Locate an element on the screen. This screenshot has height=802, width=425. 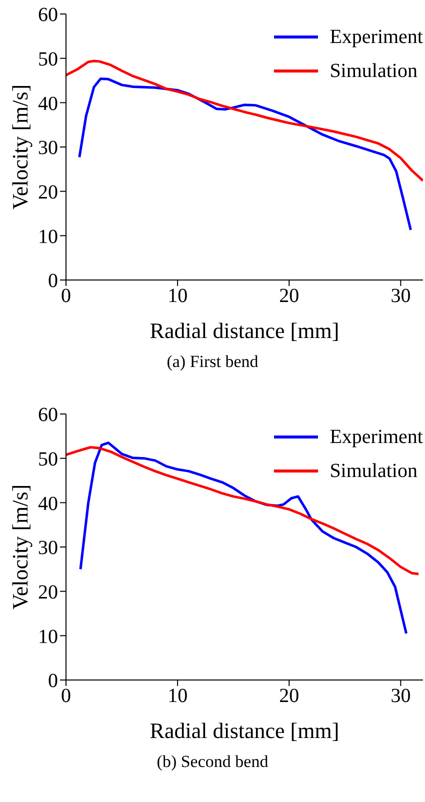
text: (b) Second bend is located at coordinates (212, 761).